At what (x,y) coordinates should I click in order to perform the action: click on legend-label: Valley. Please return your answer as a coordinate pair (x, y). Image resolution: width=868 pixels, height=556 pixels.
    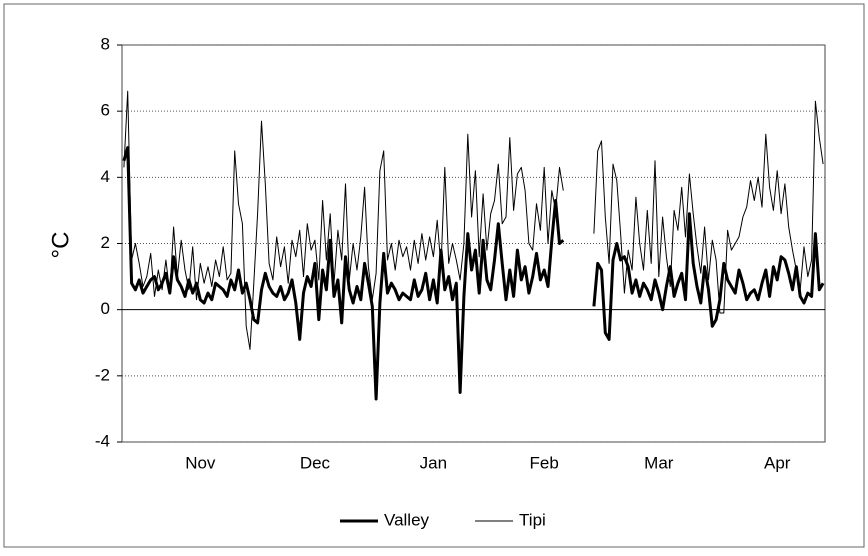
    Looking at the image, I should click on (407, 519).